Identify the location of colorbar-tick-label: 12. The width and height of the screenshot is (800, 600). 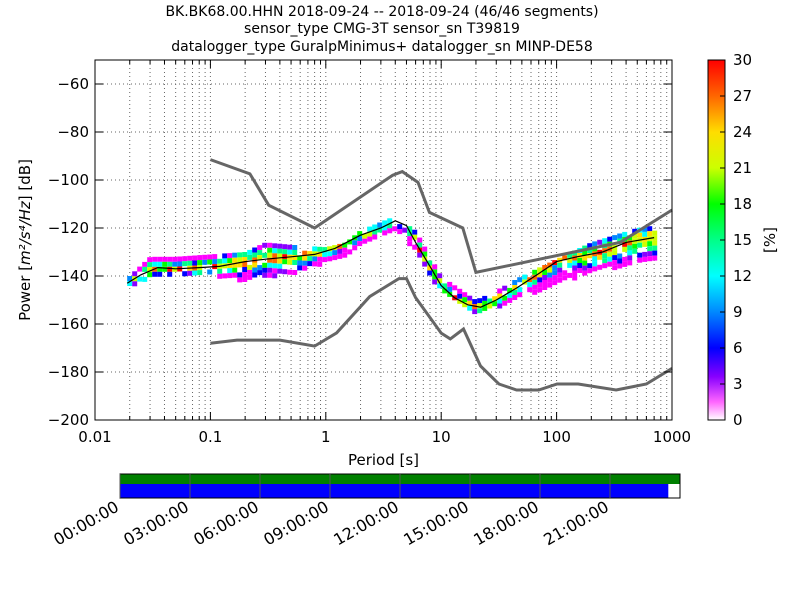
(742, 276).